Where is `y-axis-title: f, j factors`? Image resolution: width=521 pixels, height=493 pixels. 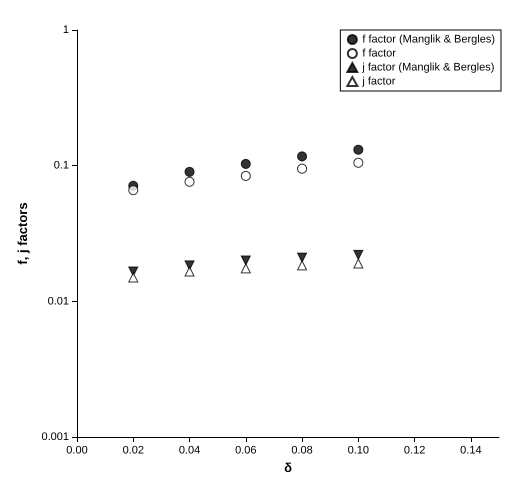 y-axis-title: f, j factors is located at coordinates (22, 233).